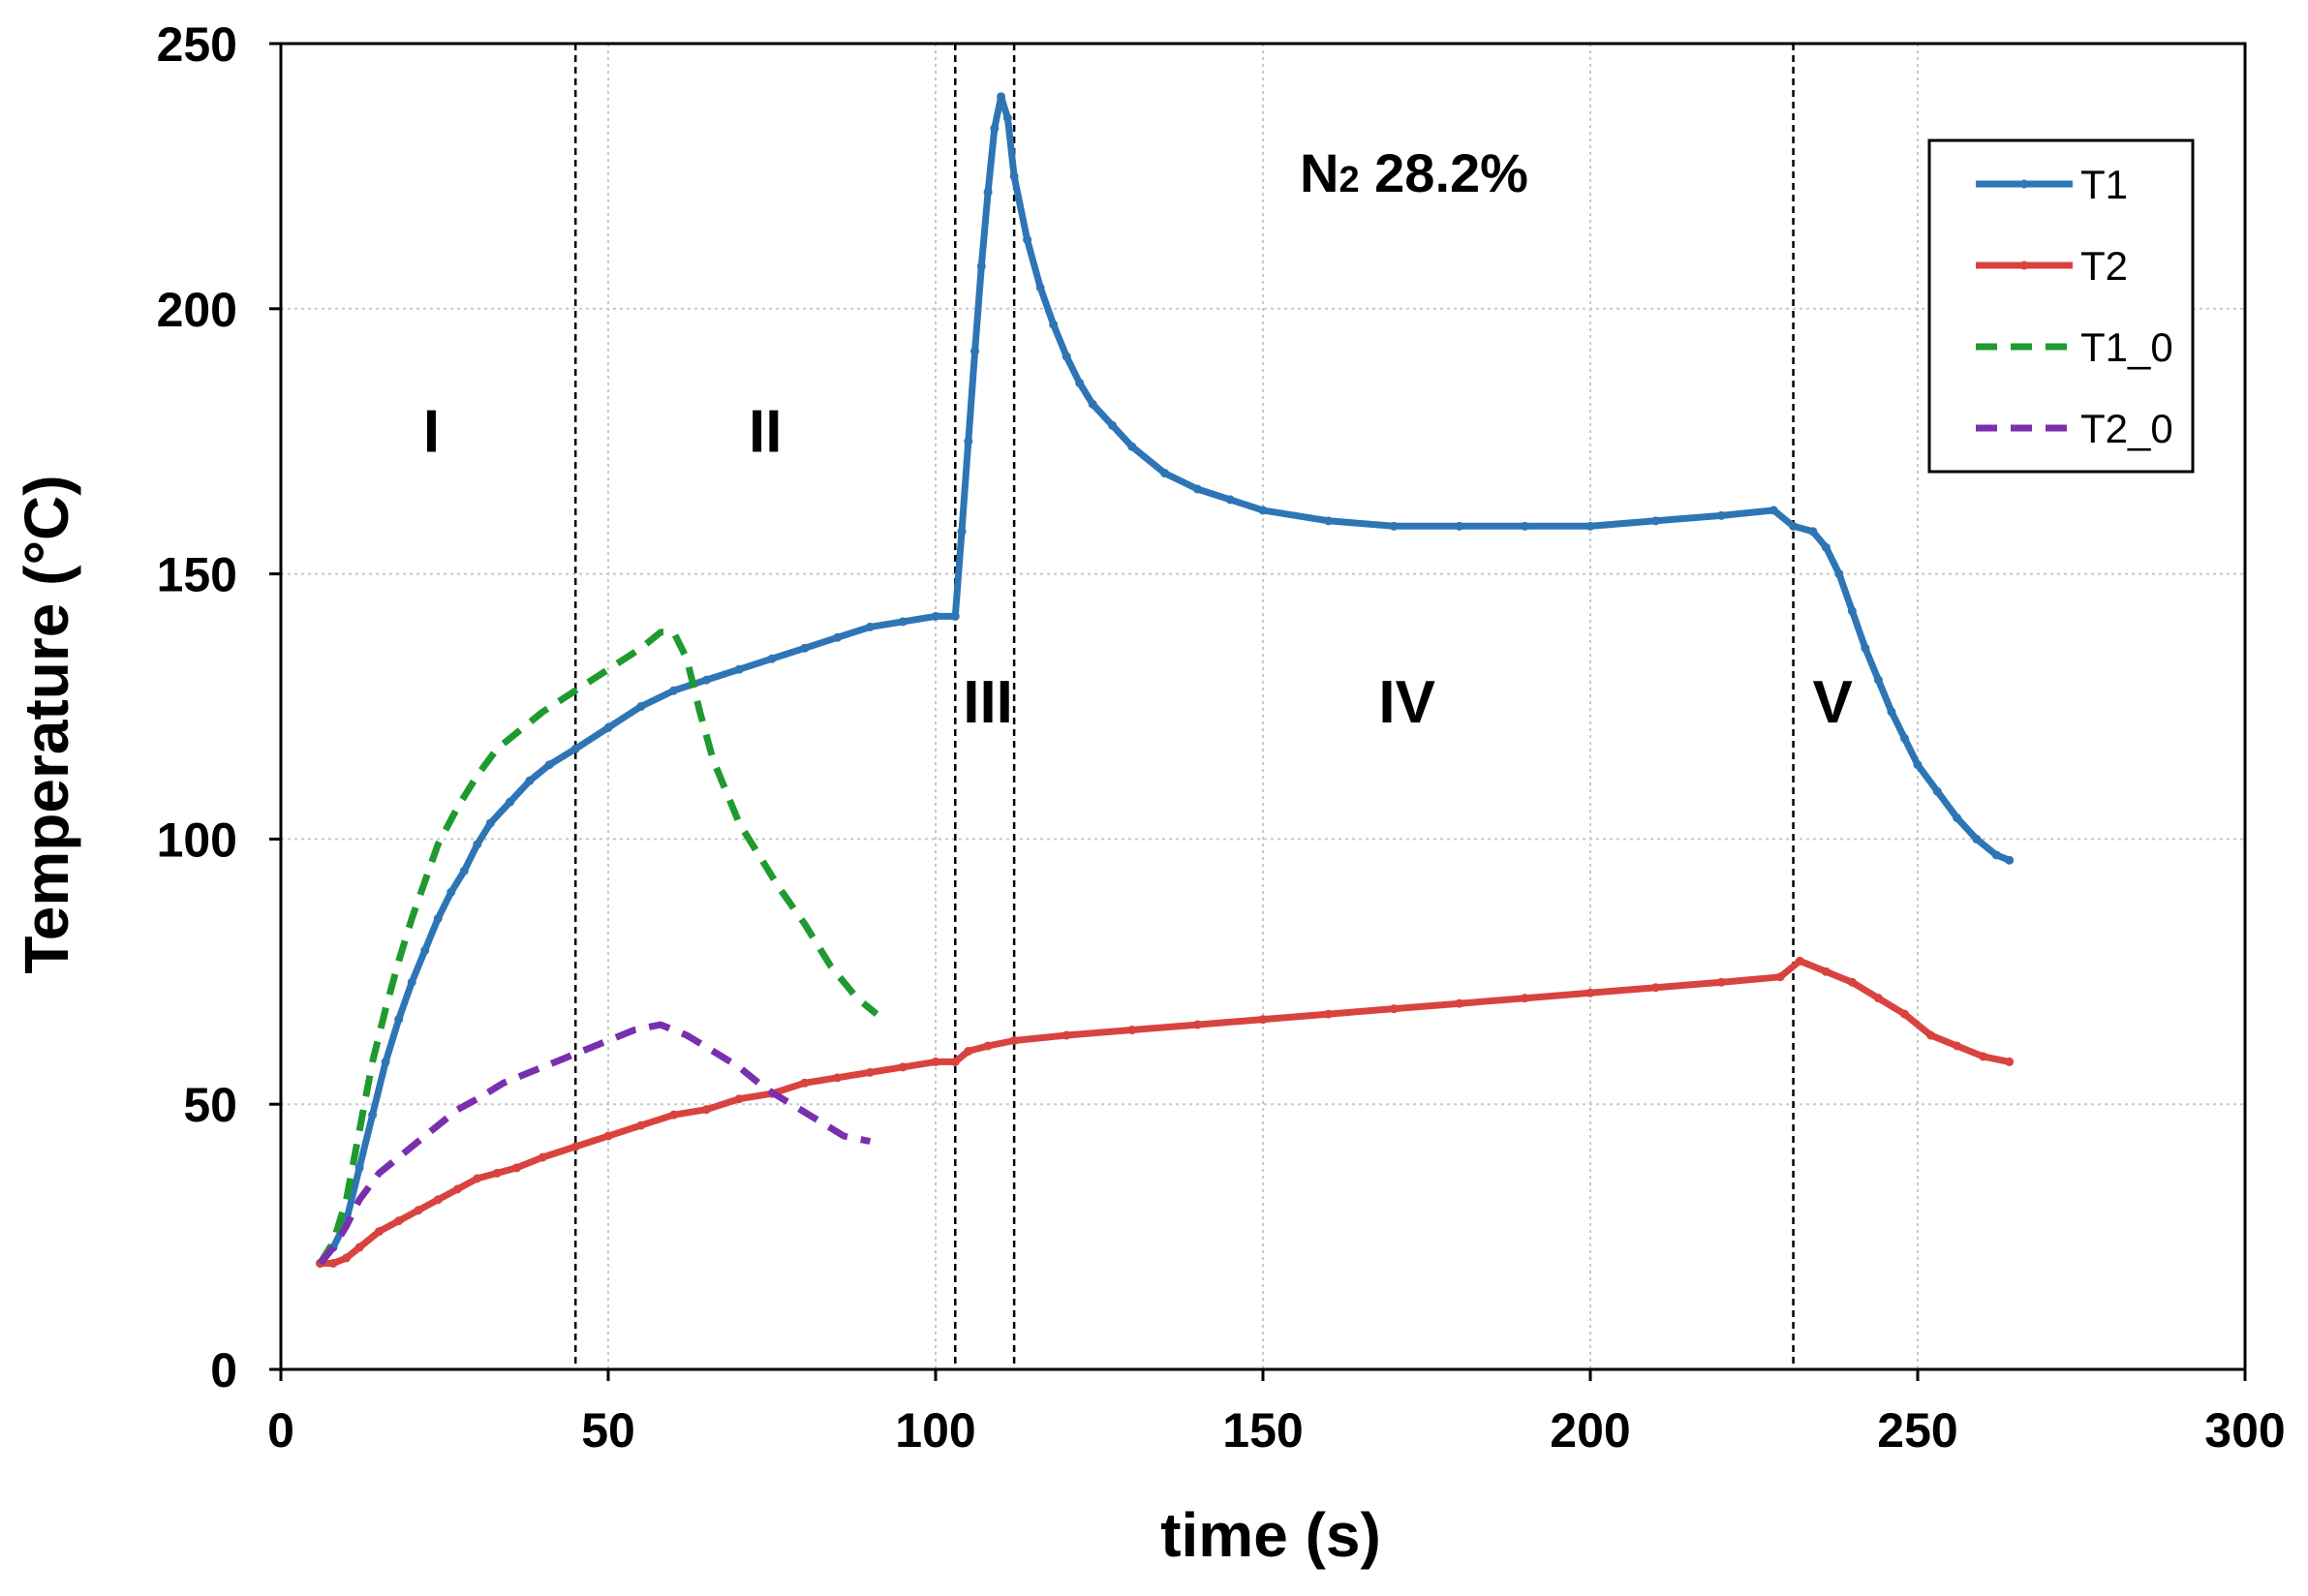 Image resolution: width=2308 pixels, height=1596 pixels. I want to click on legend-label-t2: T2, so click(2104, 266).